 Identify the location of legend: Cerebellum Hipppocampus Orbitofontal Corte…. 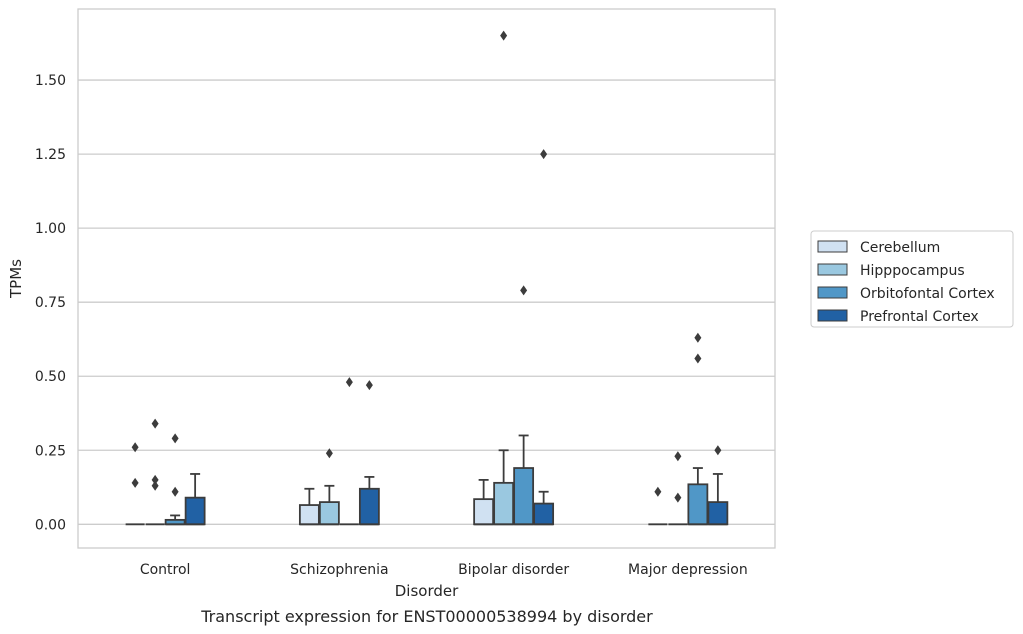
(912, 279).